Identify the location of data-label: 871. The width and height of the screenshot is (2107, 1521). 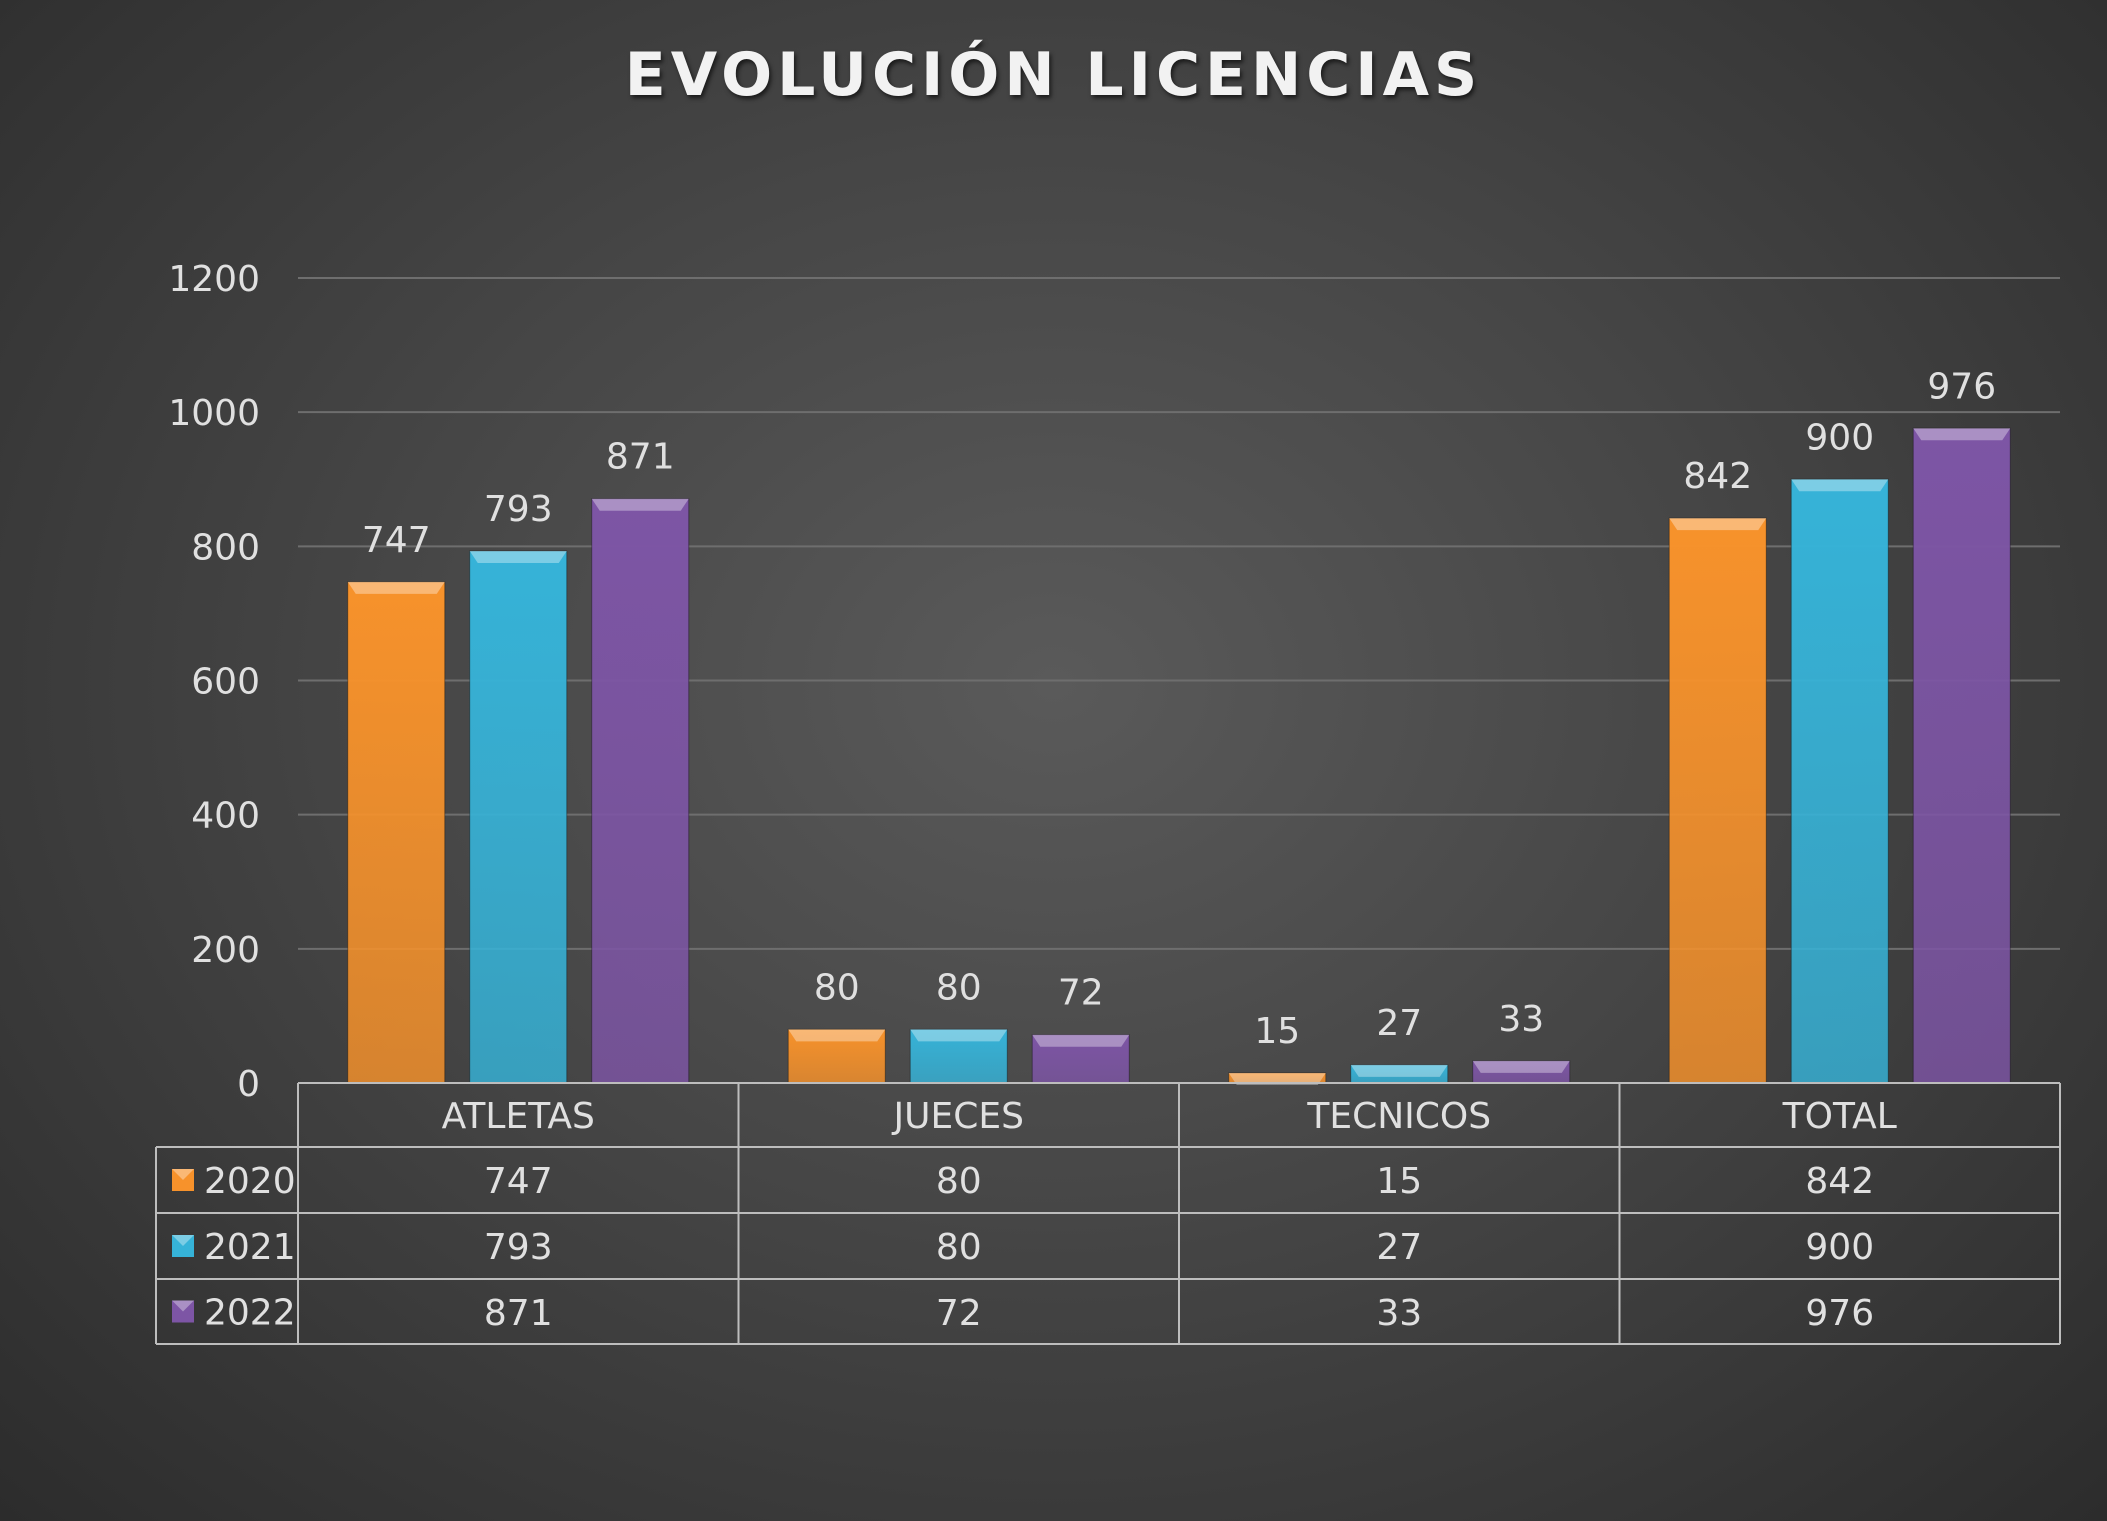
(640, 457).